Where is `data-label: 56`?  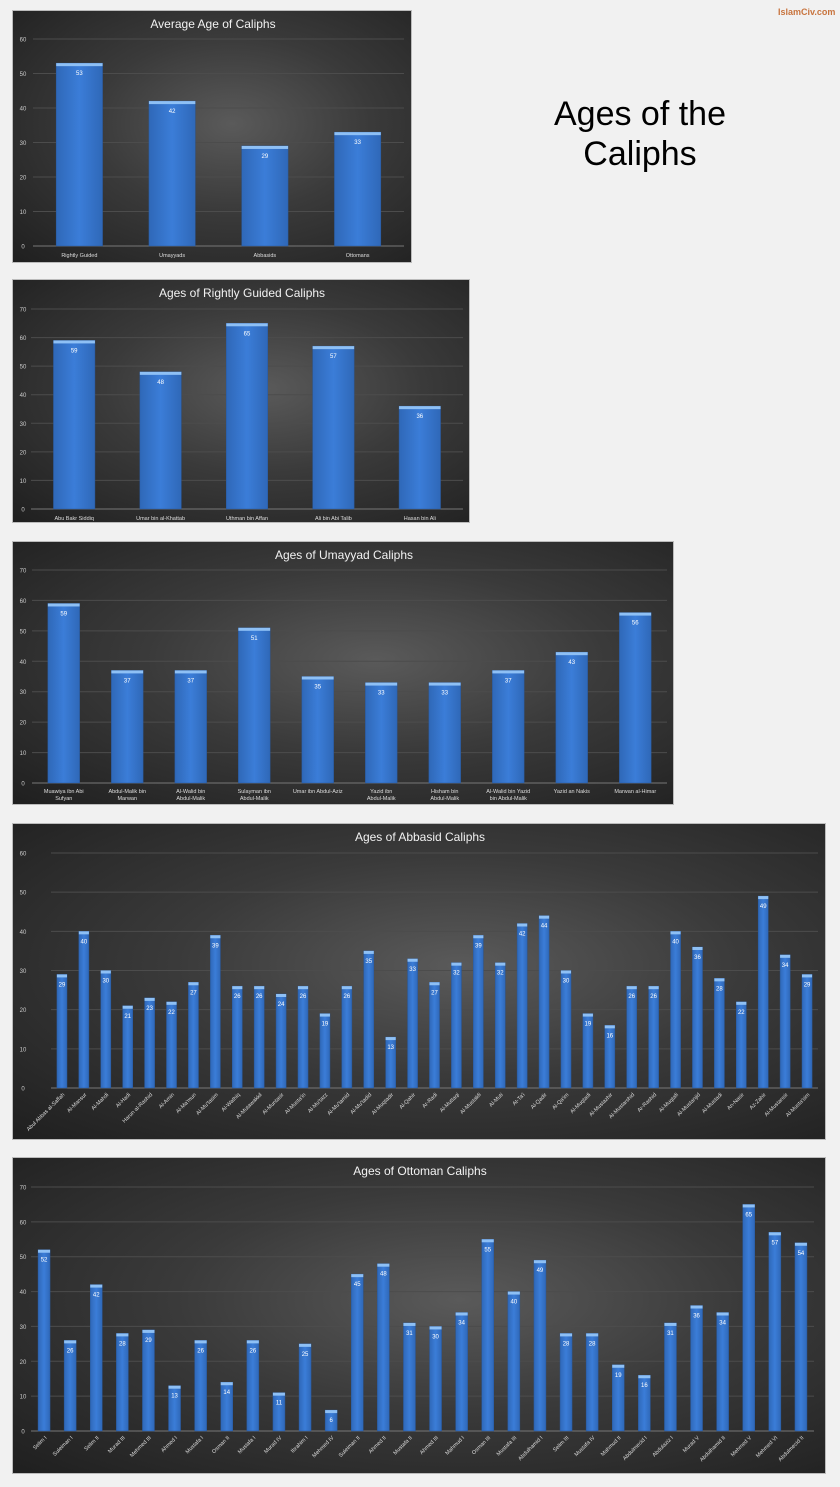
data-label: 56 is located at coordinates (635, 624).